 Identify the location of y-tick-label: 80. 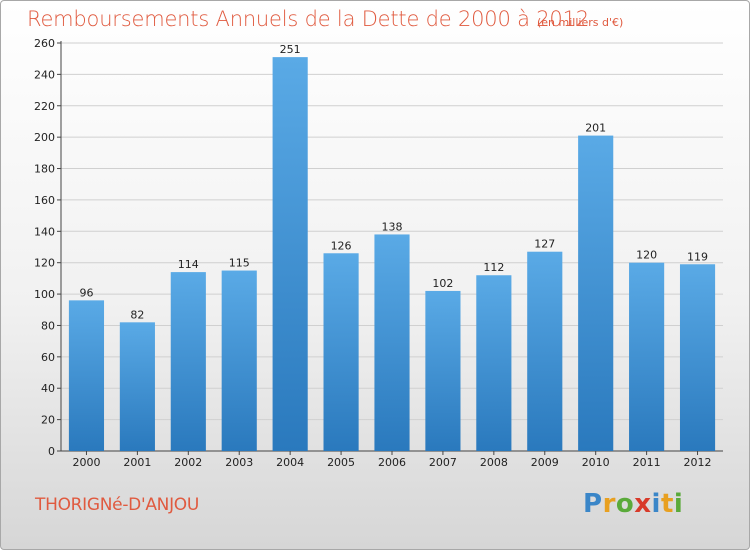
(48, 325).